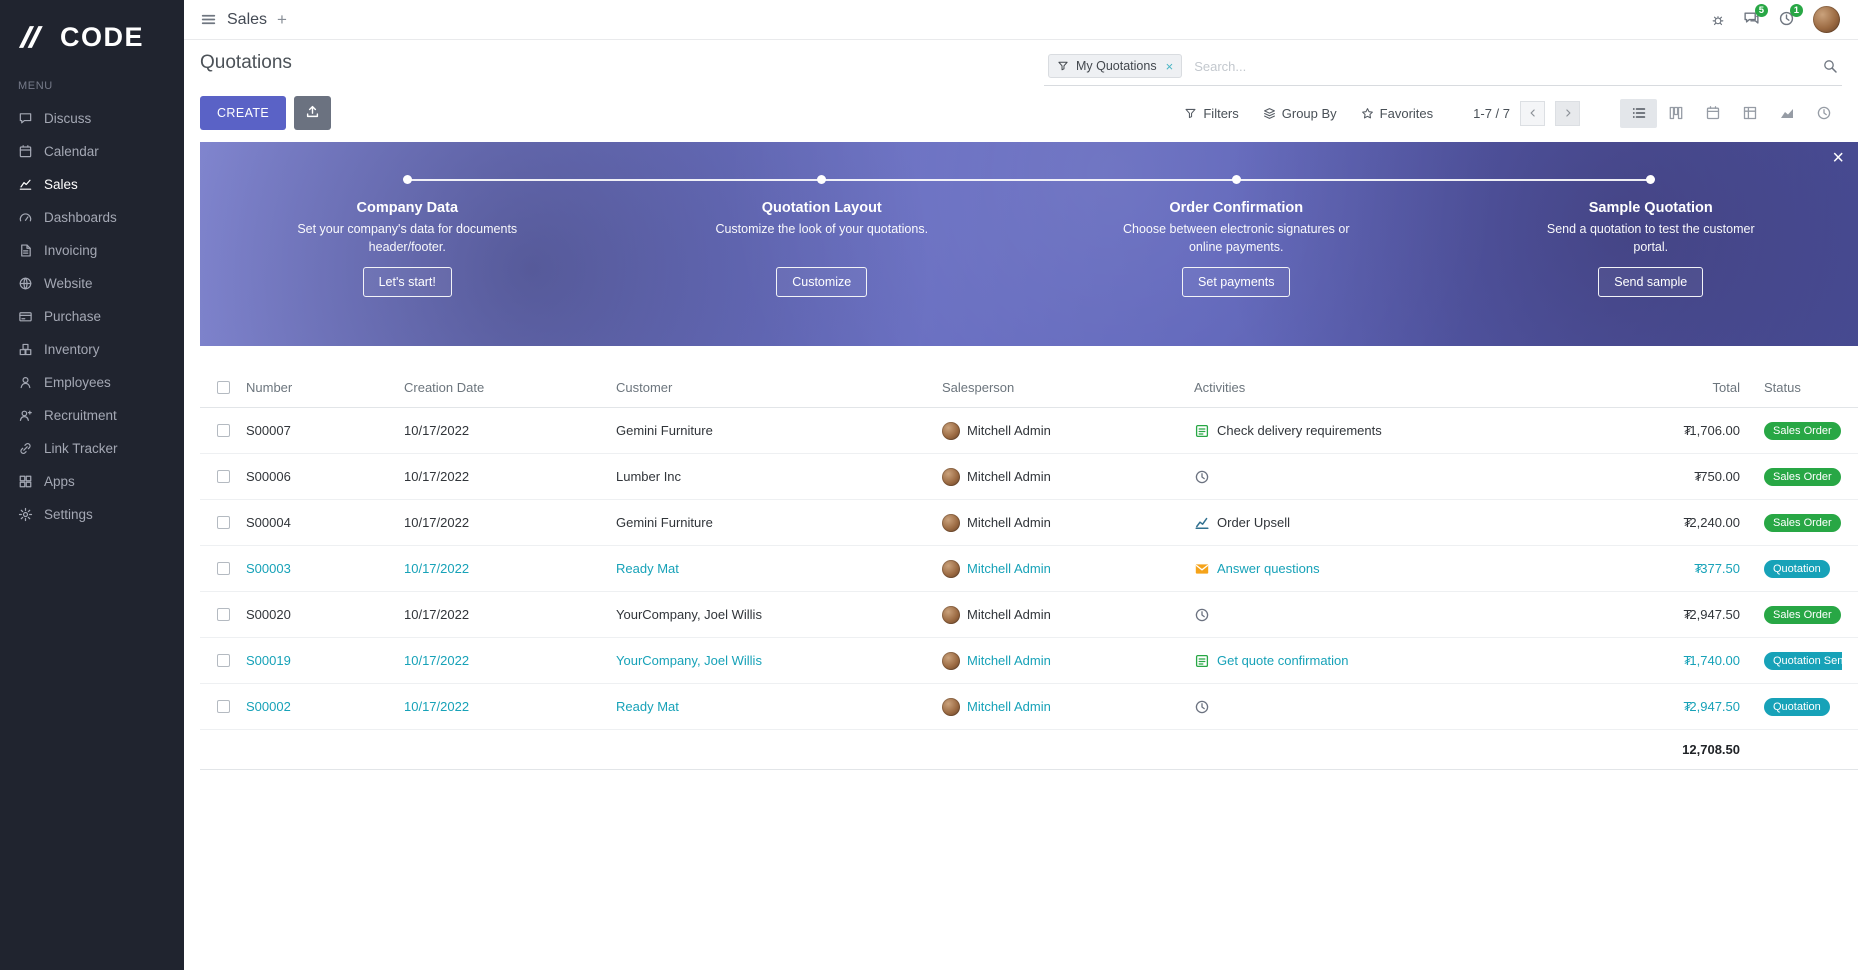 The height and width of the screenshot is (970, 1858). I want to click on kanban-view-icon, so click(1676, 113).